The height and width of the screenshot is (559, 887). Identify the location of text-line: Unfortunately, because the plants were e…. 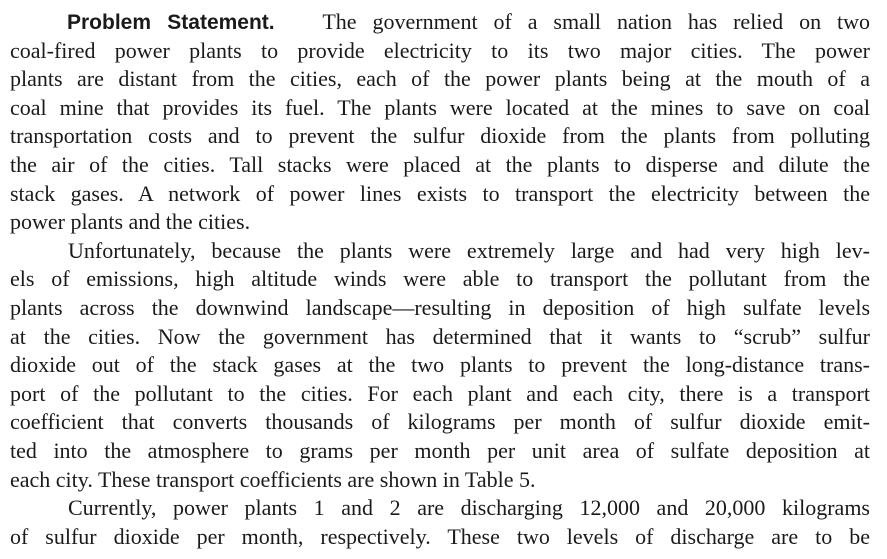
(469, 250).